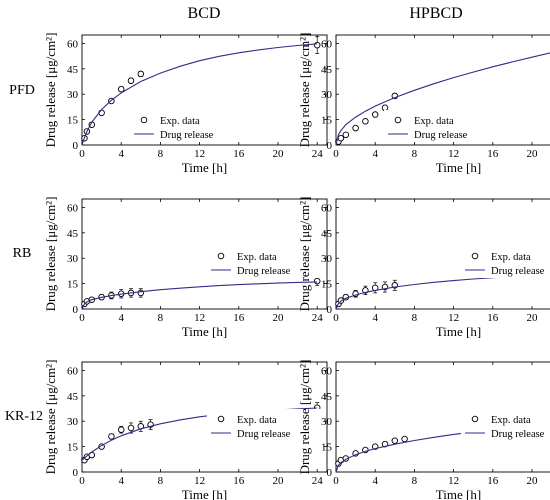 The image size is (550, 500). Describe the element at coordinates (22, 253) in the screenshot. I see `row-label-rb: RB` at that location.